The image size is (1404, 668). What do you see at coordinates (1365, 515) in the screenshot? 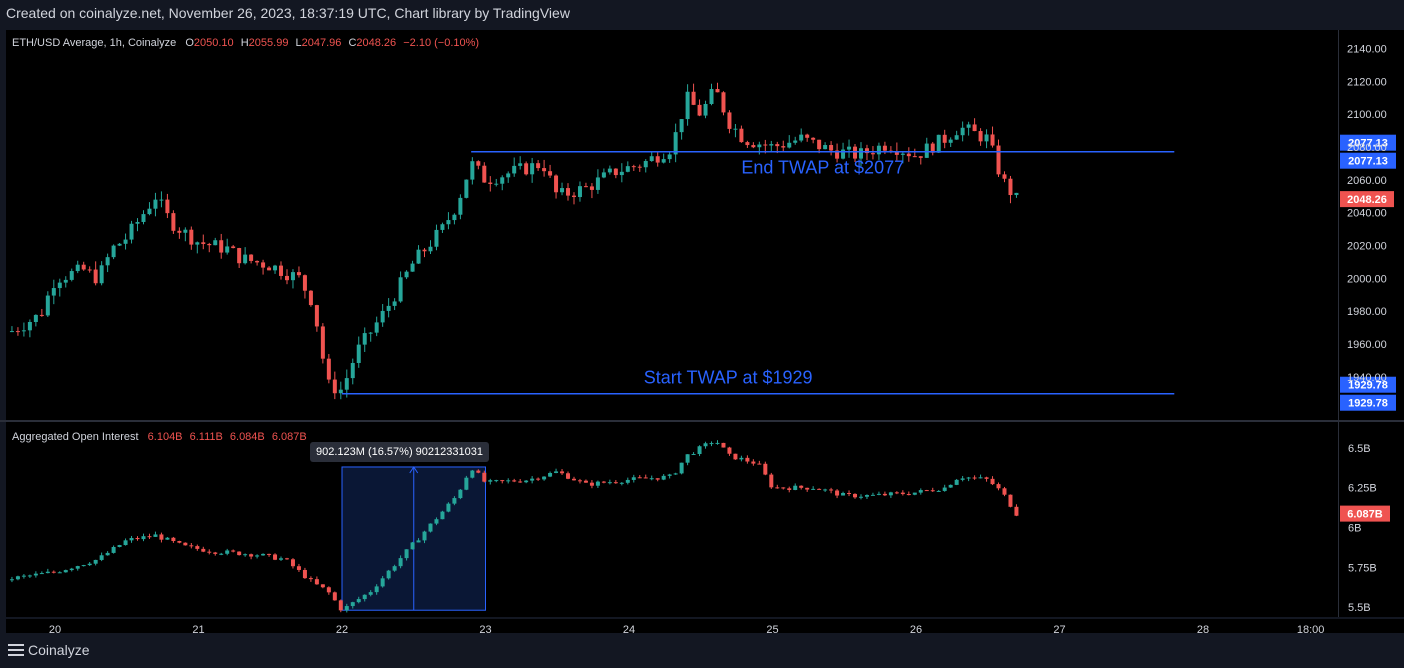
I see `oi-last-badge-text: 6.087B` at bounding box center [1365, 515].